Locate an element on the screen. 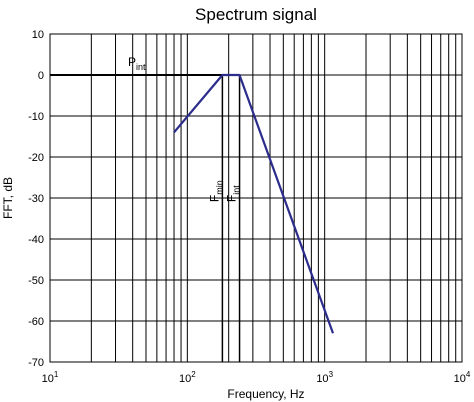  y-tick-label: -30 is located at coordinates (36, 199).